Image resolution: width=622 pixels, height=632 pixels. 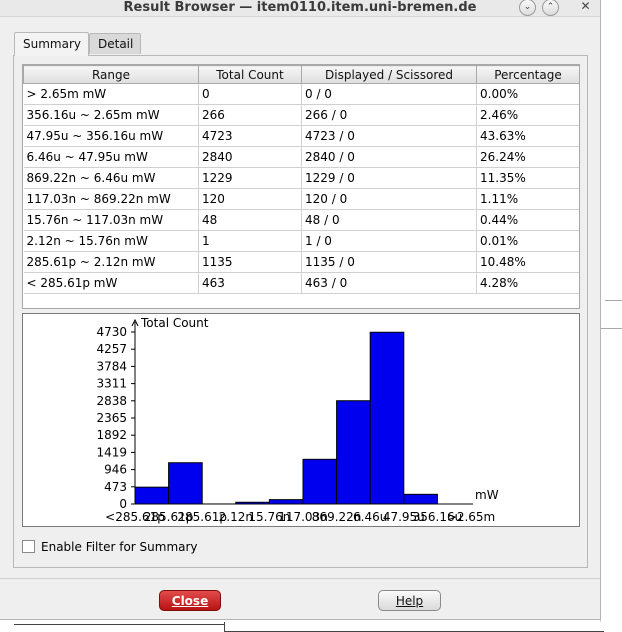 What do you see at coordinates (111, 283) in the screenshot?
I see `table-cell: < 285.61p mW` at bounding box center [111, 283].